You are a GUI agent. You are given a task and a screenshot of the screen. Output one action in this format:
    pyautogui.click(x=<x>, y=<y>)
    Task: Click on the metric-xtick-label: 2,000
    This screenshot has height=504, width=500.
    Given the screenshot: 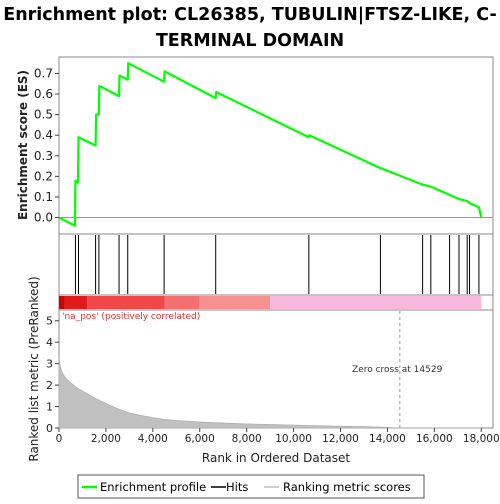 What is the action you would take?
    pyautogui.click(x=106, y=439)
    